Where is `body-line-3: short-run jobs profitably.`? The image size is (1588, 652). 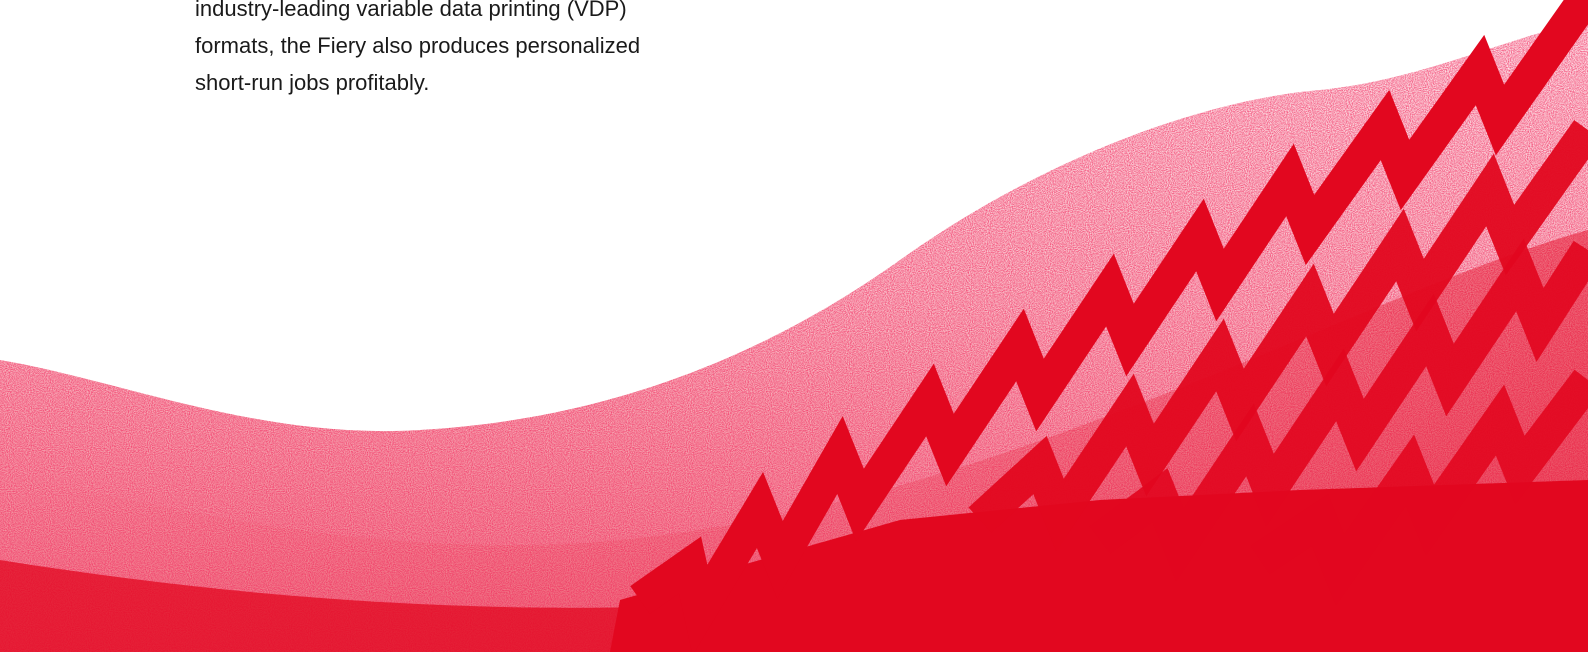 body-line-3: short-run jobs profitably. is located at coordinates (312, 82).